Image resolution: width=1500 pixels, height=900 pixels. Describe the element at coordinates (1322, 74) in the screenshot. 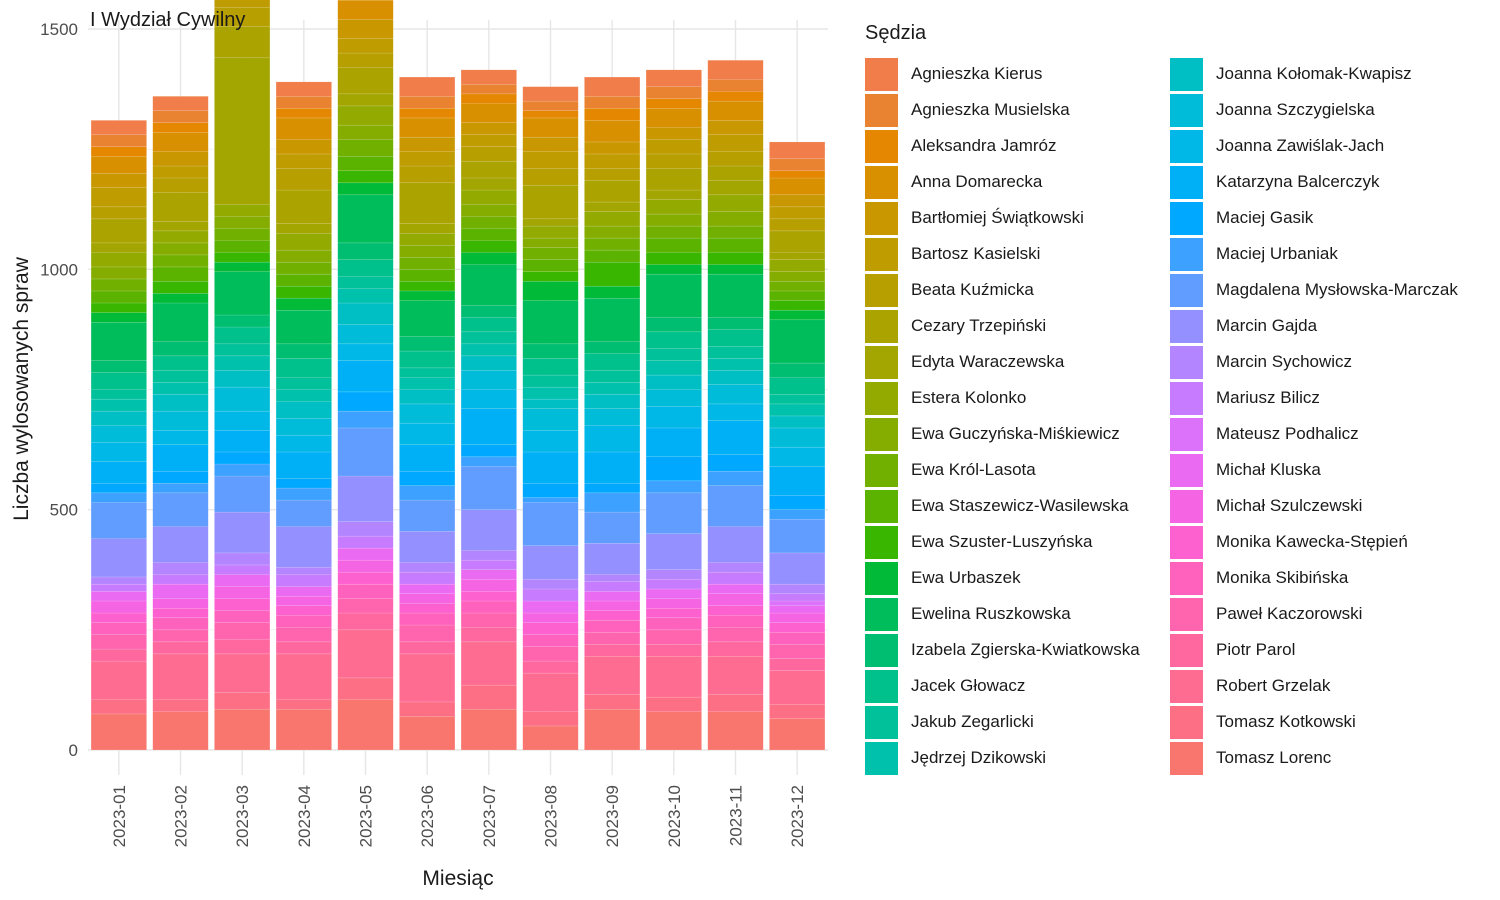

I see `legend-item: Joanna Kołomak-Kwapisz` at that location.